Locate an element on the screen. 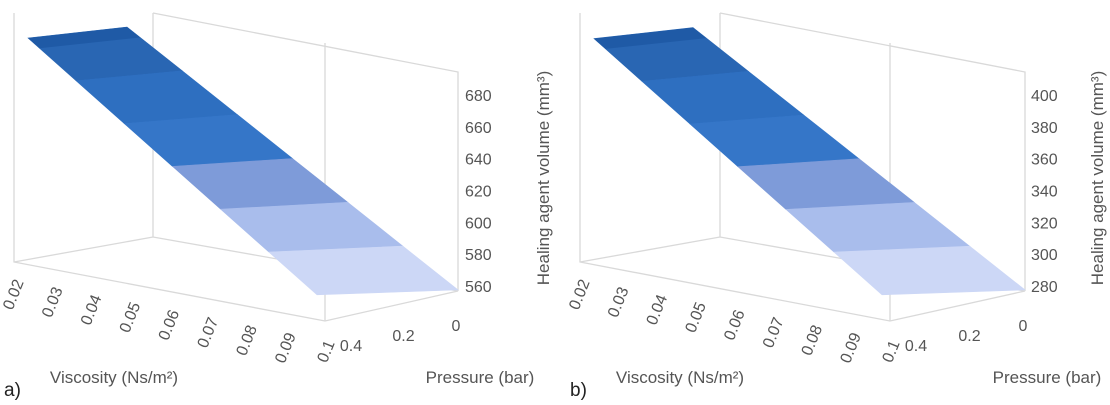 Image resolution: width=1110 pixels, height=405 pixels. z-tick-label: 380 is located at coordinates (1044, 128).